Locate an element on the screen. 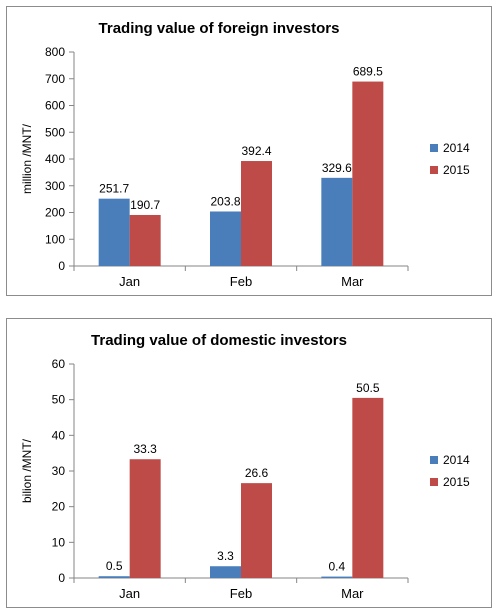 Image resolution: width=502 pixels, height=614 pixels. y-tick-label: 600 is located at coordinates (55, 106).